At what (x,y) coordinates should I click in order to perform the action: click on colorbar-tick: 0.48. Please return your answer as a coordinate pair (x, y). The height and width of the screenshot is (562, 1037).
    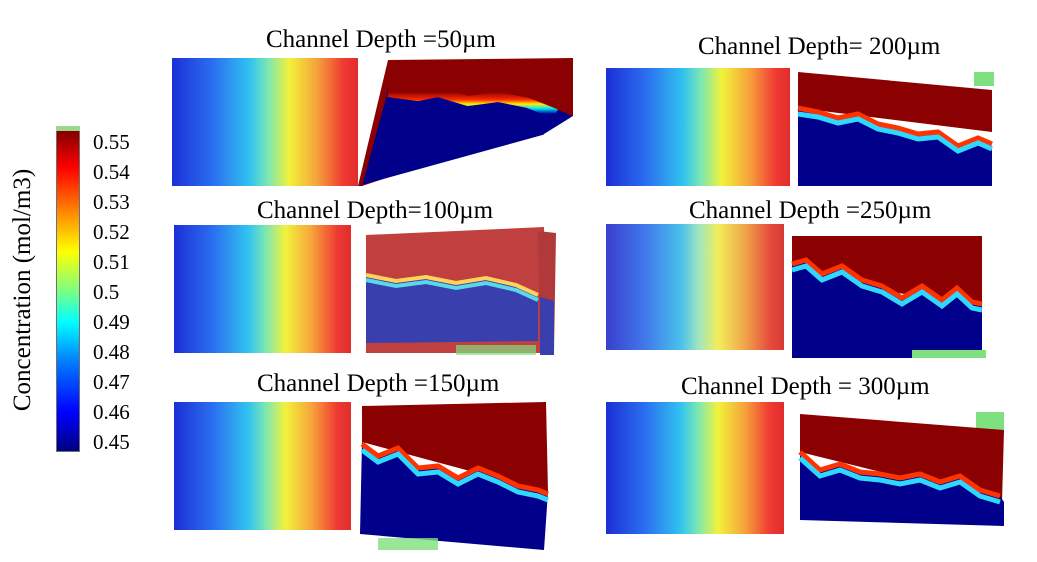
    Looking at the image, I should click on (111, 352).